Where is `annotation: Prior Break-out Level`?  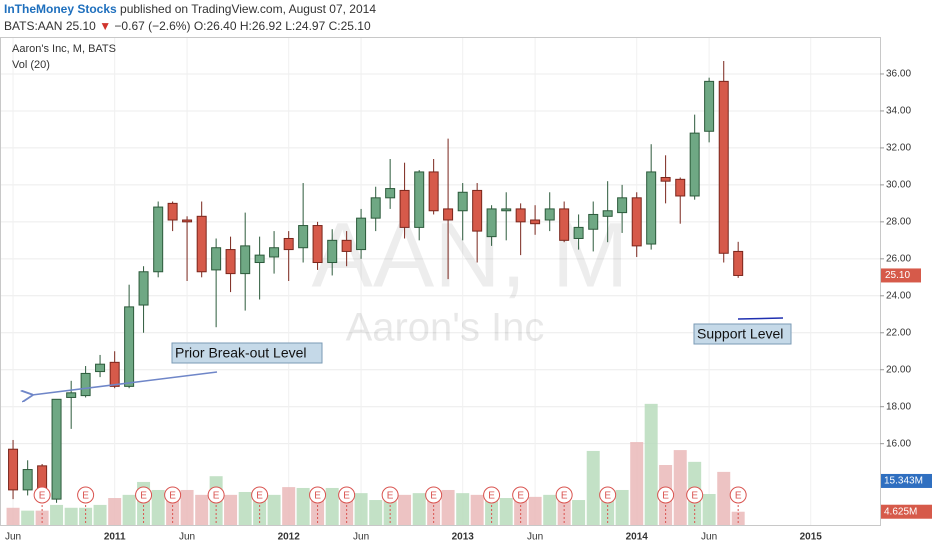
annotation: Prior Break-out Level is located at coordinates (241, 353).